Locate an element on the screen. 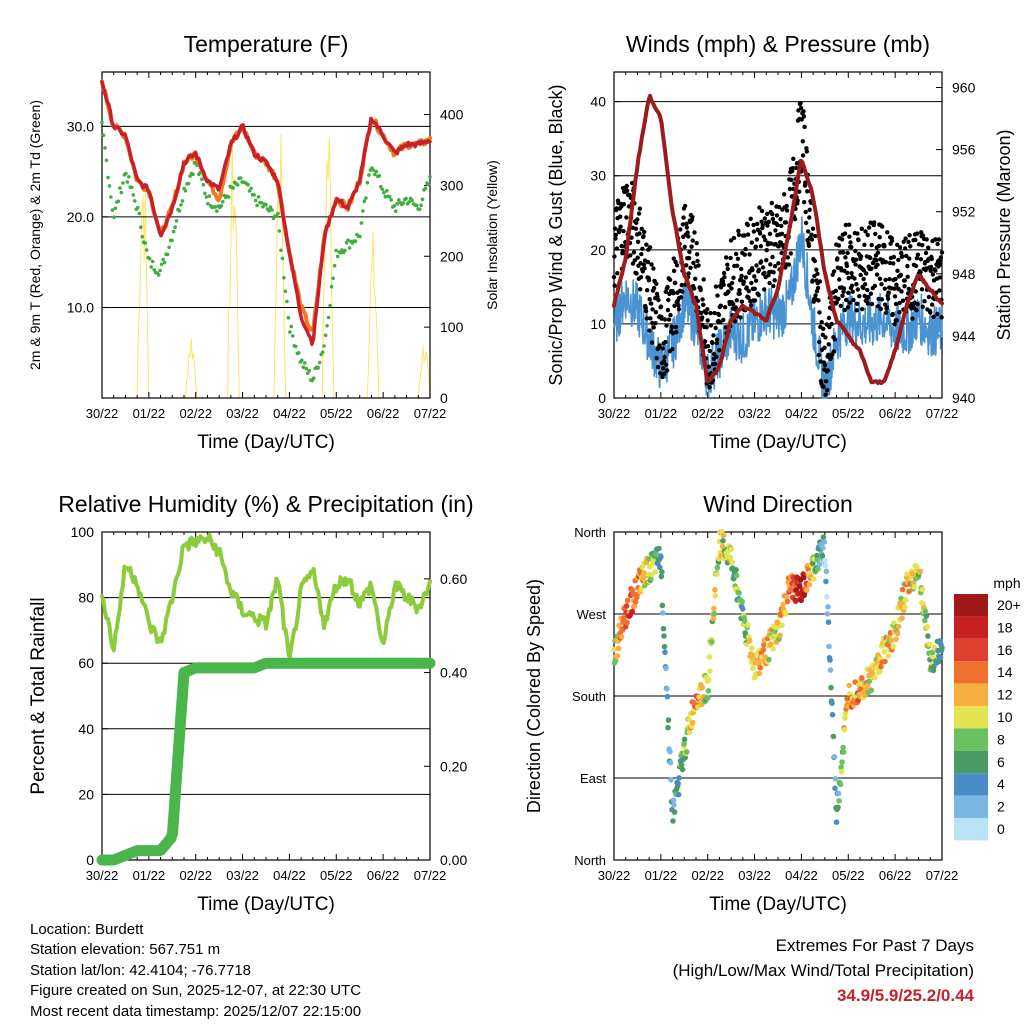 Image resolution: width=1024 pixels, height=1024 pixels. x-tick-label: 05/22 is located at coordinates (848, 413).